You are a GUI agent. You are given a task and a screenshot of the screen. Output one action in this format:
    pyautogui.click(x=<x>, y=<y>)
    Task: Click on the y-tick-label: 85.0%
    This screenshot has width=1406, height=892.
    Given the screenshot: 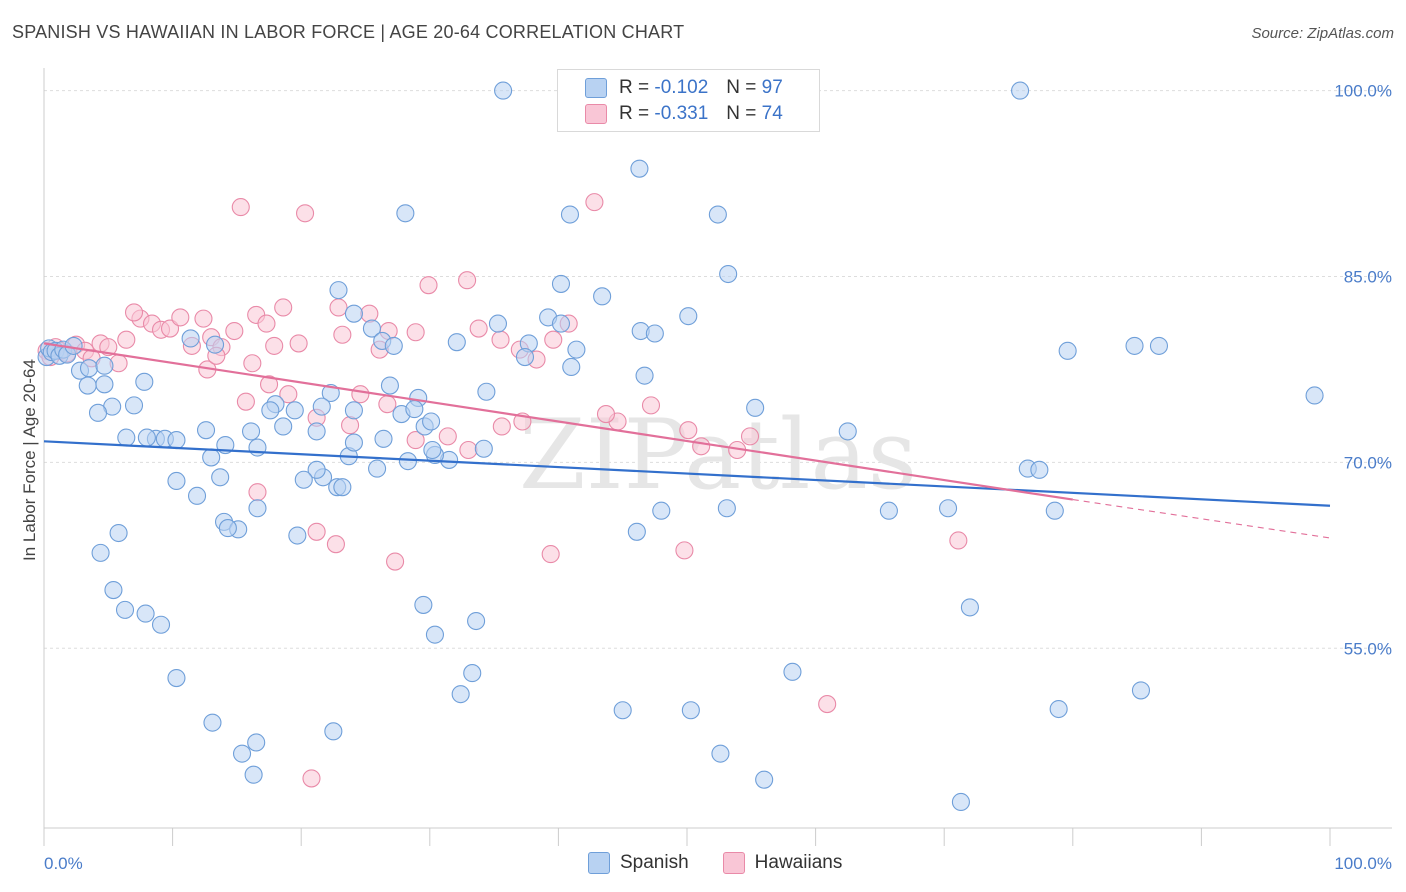 What is the action you would take?
    pyautogui.click(x=1368, y=276)
    